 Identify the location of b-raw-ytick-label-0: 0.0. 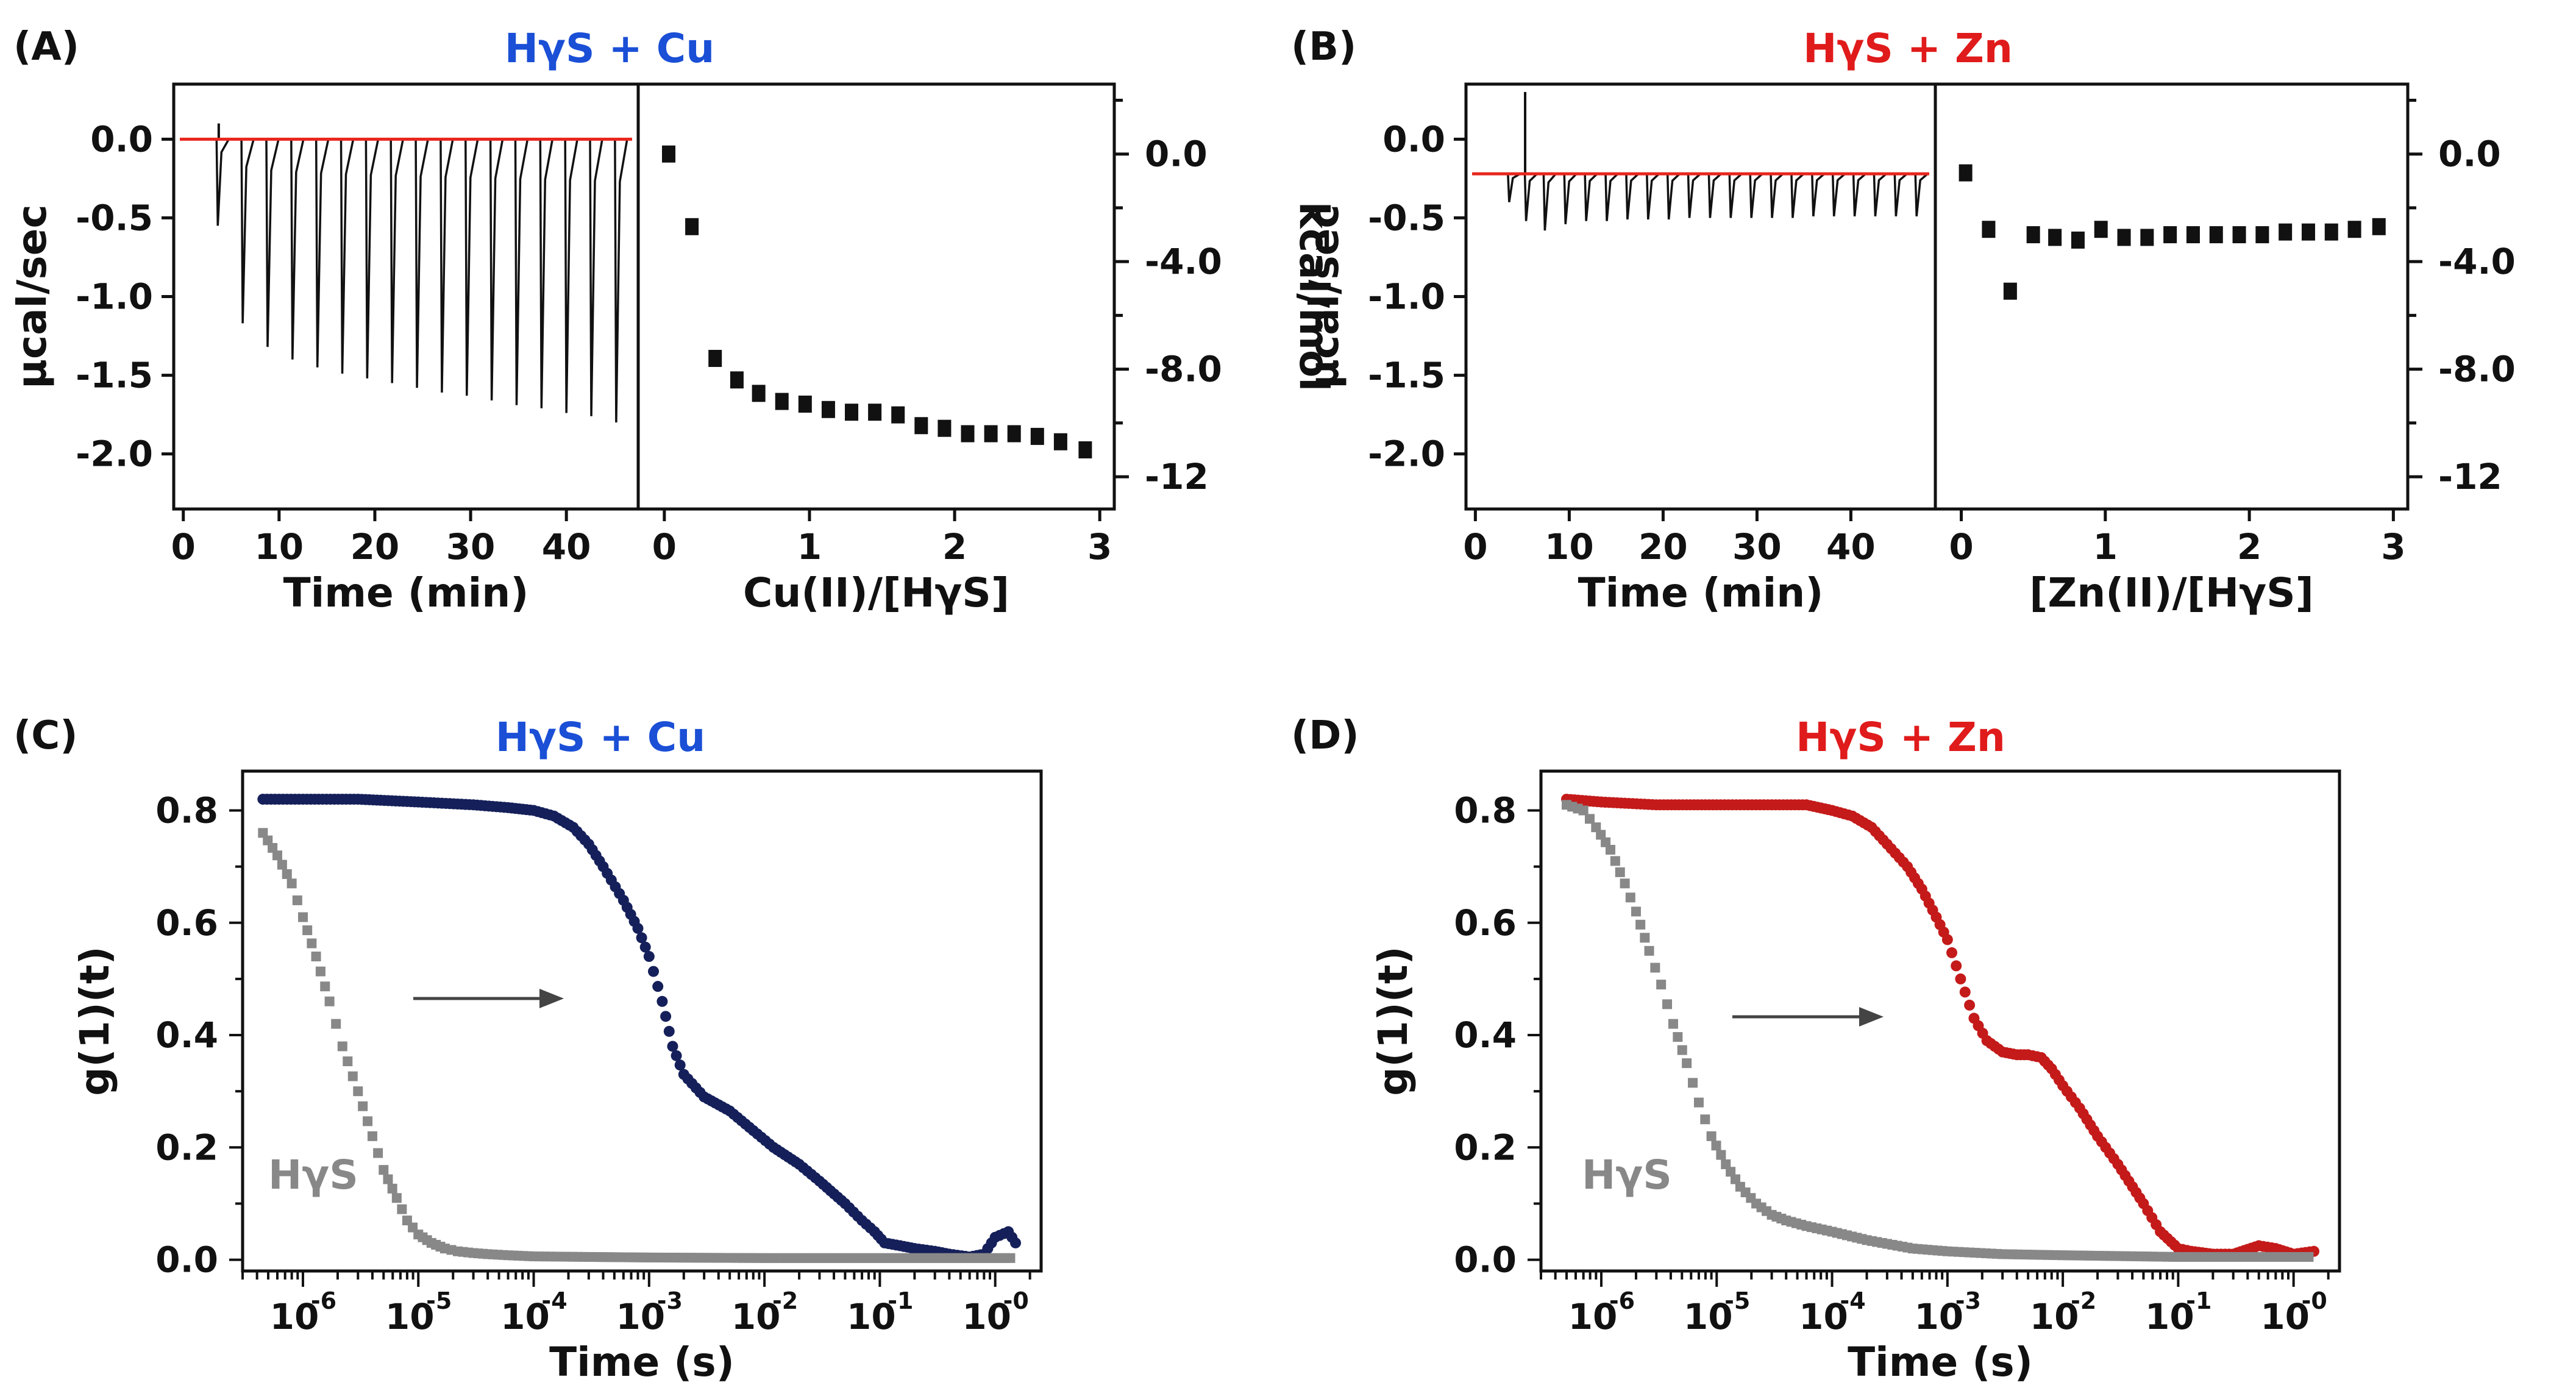
(1413, 139).